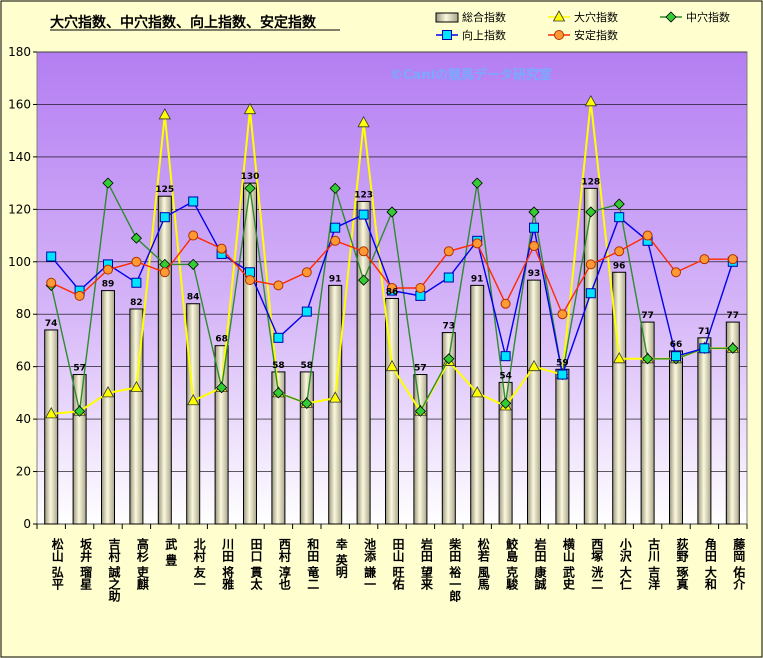 This screenshot has width=763, height=658. What do you see at coordinates (23, 419) in the screenshot?
I see `y-tick-label: 40` at bounding box center [23, 419].